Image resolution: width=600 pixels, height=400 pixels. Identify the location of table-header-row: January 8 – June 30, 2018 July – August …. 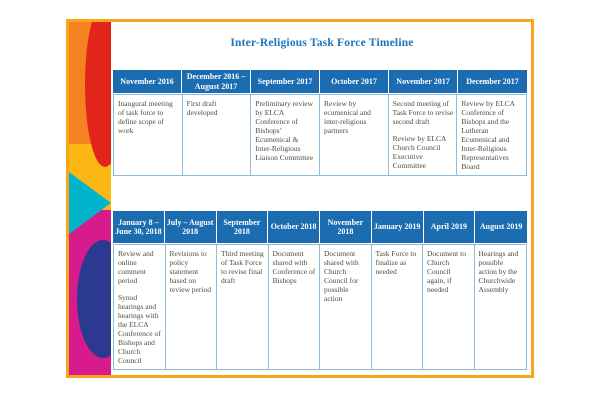
(320, 227).